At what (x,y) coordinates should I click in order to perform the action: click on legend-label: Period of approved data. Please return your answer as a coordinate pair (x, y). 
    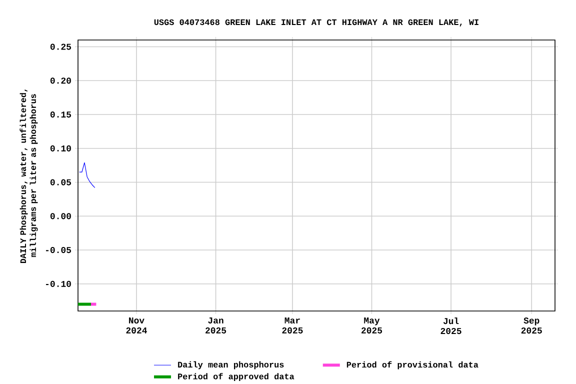
    Looking at the image, I should click on (236, 377).